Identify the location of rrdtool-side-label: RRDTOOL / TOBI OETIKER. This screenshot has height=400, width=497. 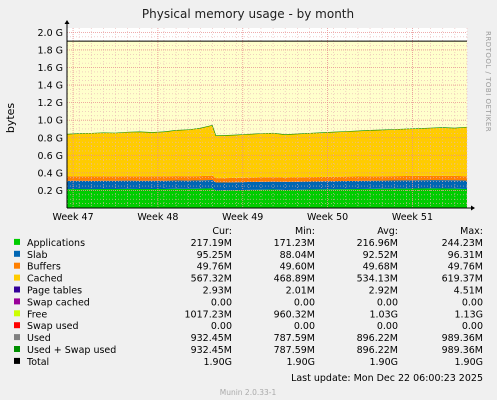
(488, 81).